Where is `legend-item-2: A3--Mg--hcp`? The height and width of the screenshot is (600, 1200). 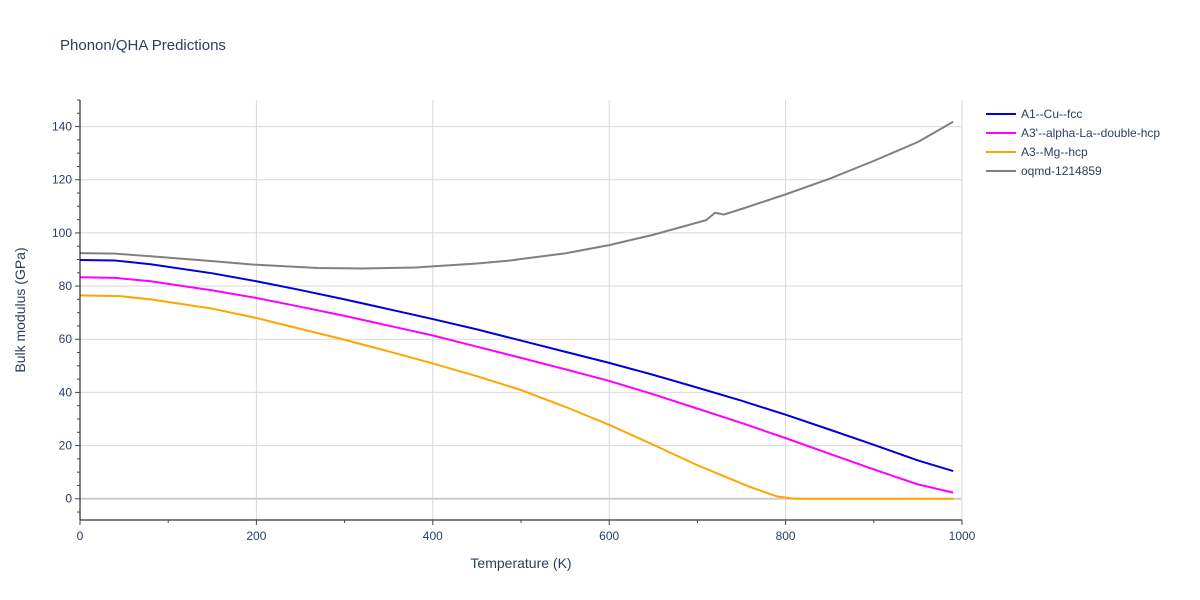 legend-item-2: A3--Mg--hcp is located at coordinates (1037, 152).